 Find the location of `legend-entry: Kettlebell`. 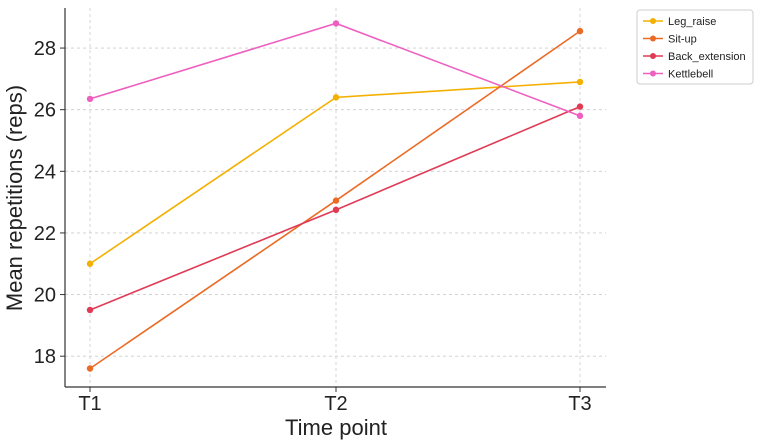

legend-entry: Kettlebell is located at coordinates (678, 75).